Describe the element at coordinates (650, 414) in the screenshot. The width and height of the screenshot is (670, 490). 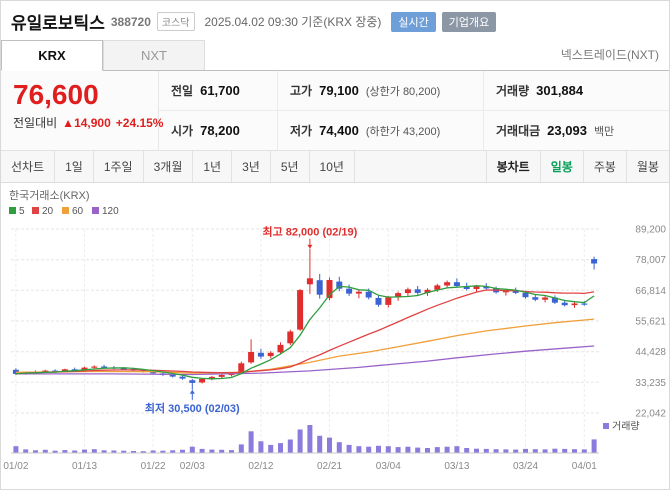
I see `svg-text: 22,042` at that location.